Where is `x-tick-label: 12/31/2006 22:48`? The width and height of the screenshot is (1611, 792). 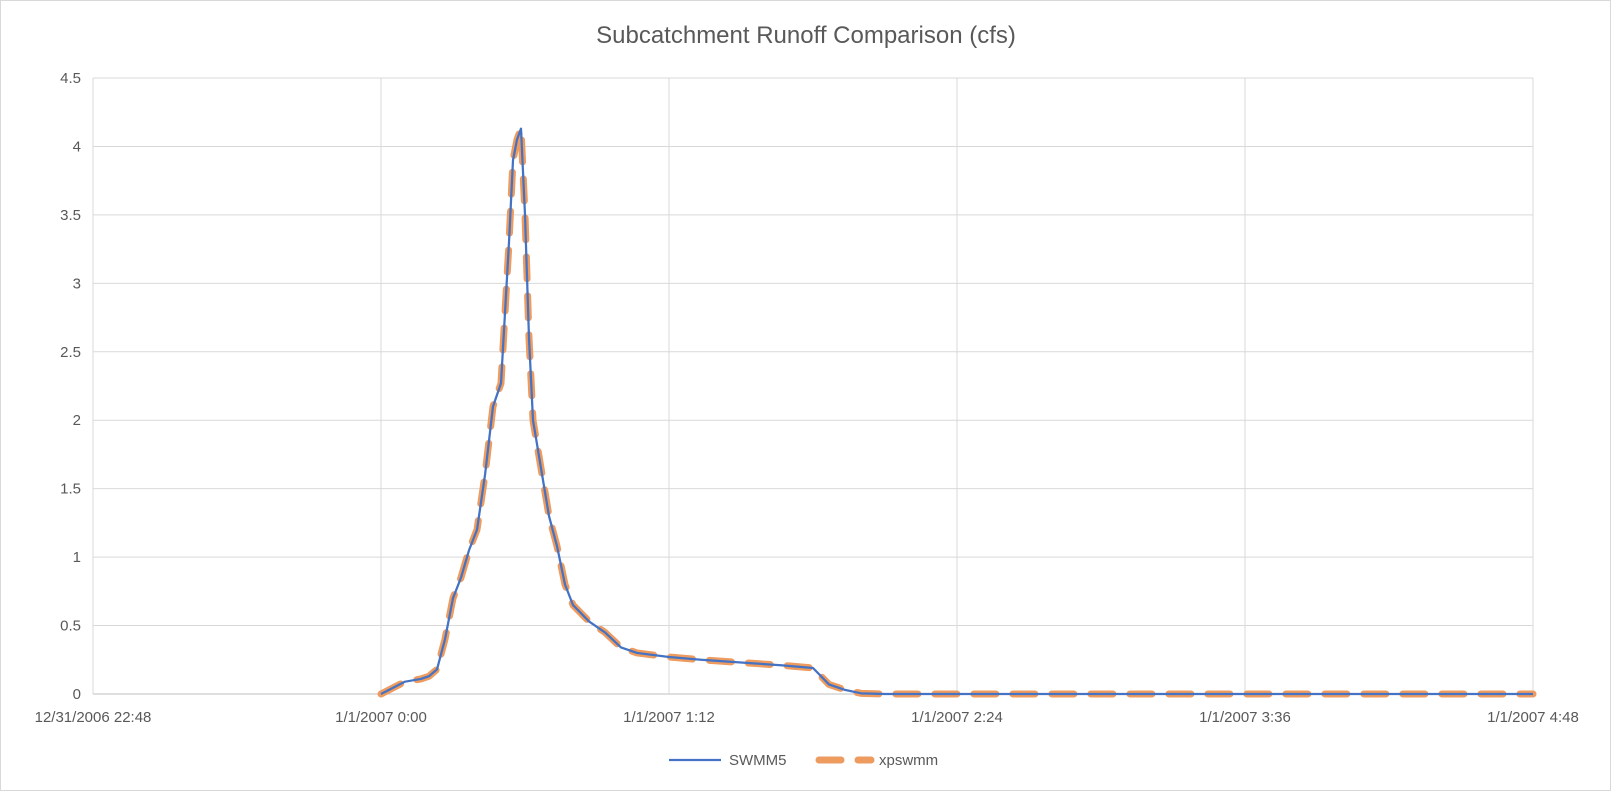
x-tick-label: 12/31/2006 22:48 is located at coordinates (93, 717).